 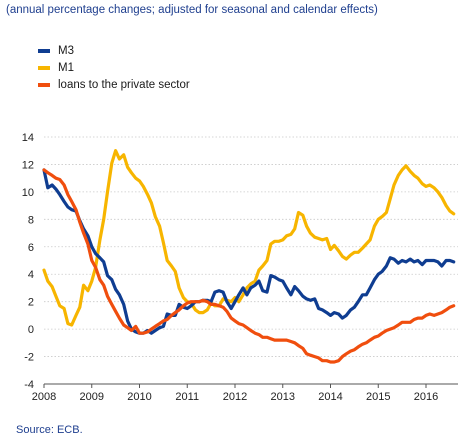 What do you see at coordinates (31, 220) in the screenshot?
I see `y-tick-label: 8` at bounding box center [31, 220].